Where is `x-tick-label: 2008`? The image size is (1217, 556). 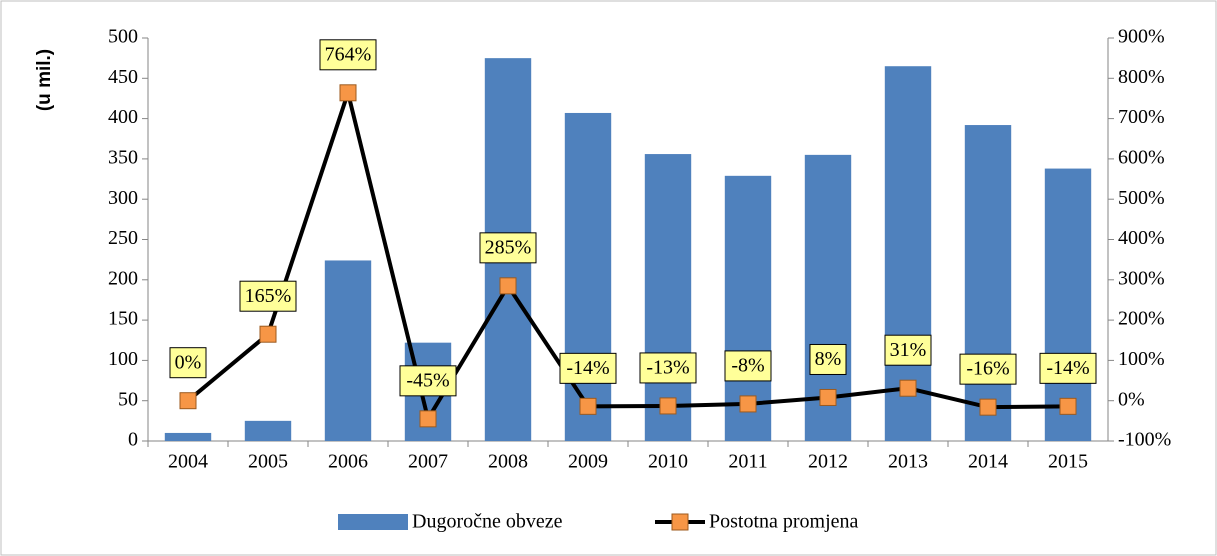 x-tick-label: 2008 is located at coordinates (508, 462).